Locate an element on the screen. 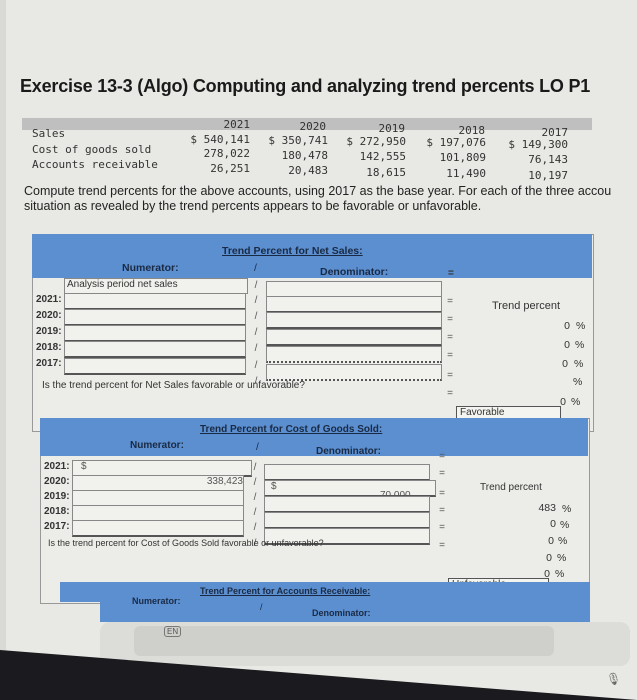 This screenshot has height=700, width=637. net-sales-title: Trend Percent for Net Sales: is located at coordinates (292, 251).